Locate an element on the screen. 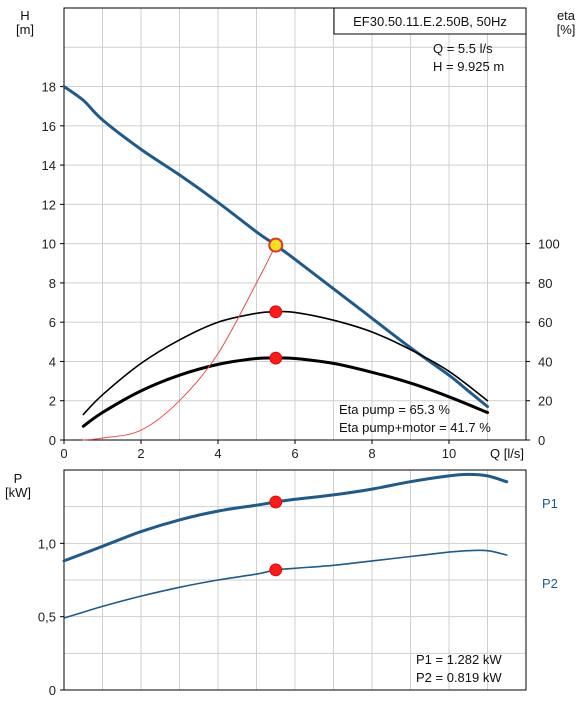  x-tick-label: 8 is located at coordinates (371, 453).